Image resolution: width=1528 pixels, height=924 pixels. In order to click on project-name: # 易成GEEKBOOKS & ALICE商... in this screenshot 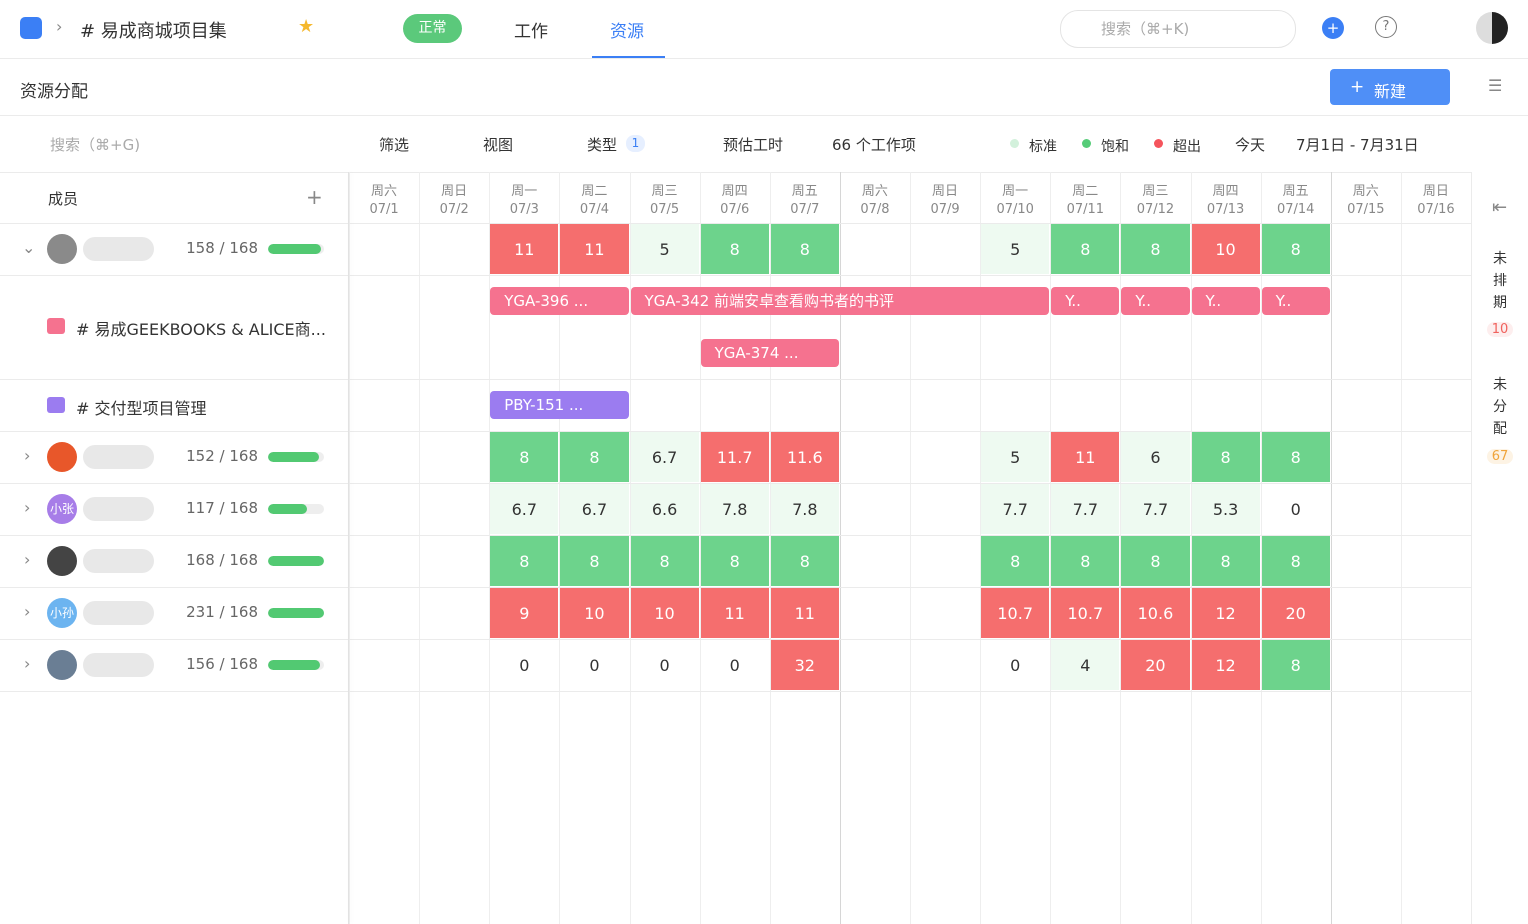, I will do `click(201, 329)`.